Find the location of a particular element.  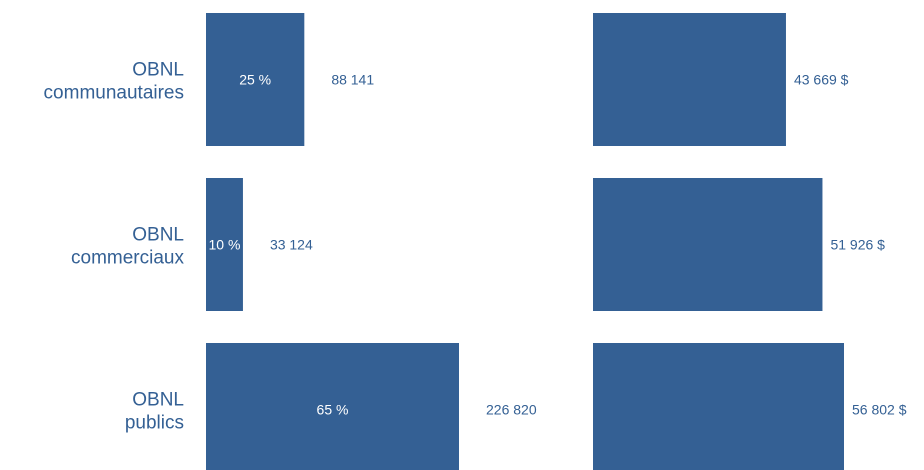

share-label: 65 % is located at coordinates (333, 410).